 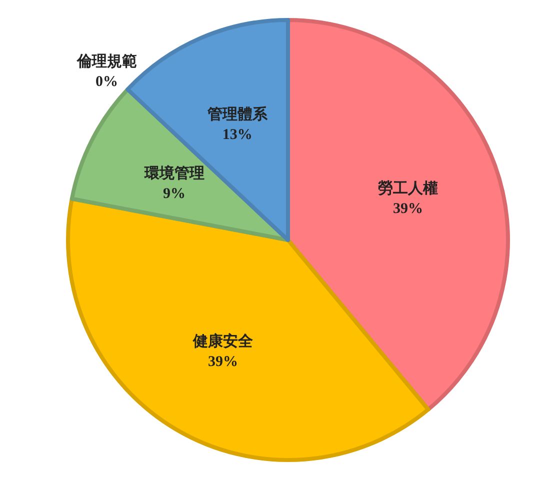 I want to click on slice-label: 勞工人權, so click(x=407, y=188).